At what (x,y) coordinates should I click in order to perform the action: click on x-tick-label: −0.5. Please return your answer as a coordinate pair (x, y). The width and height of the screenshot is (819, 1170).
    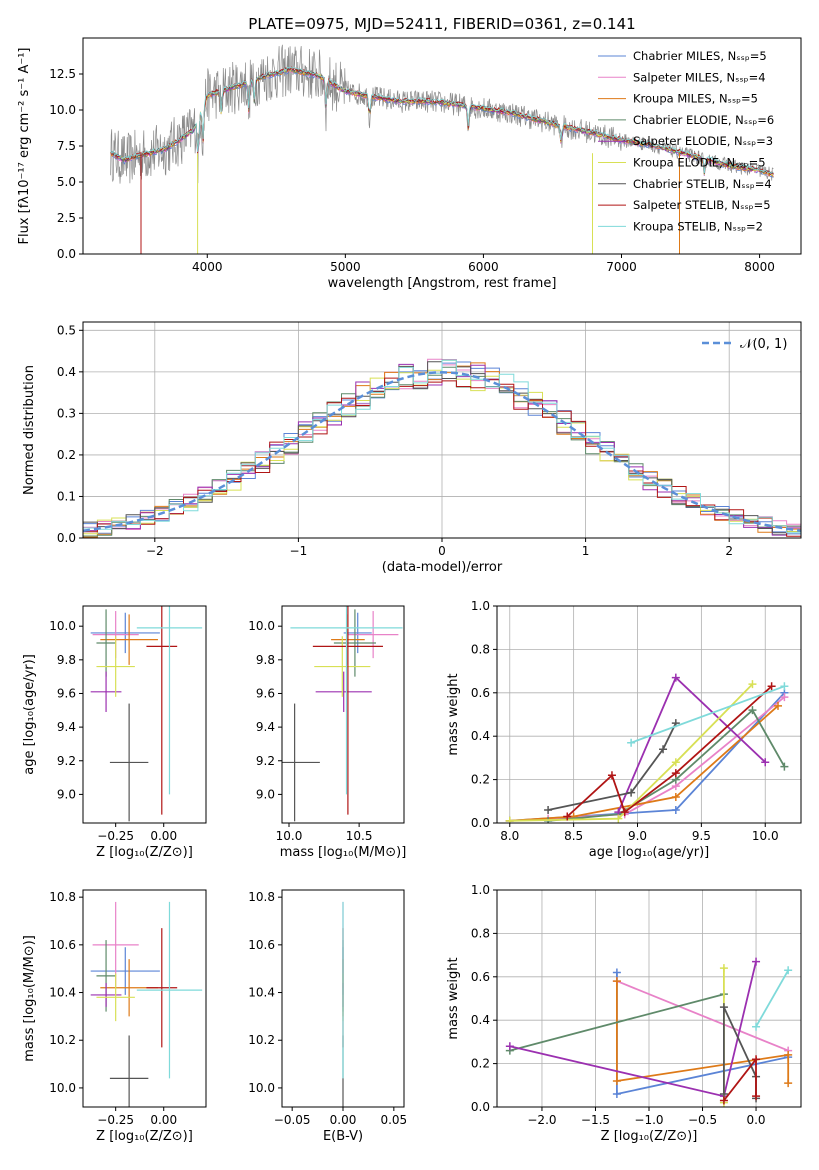
    Looking at the image, I should click on (702, 1120).